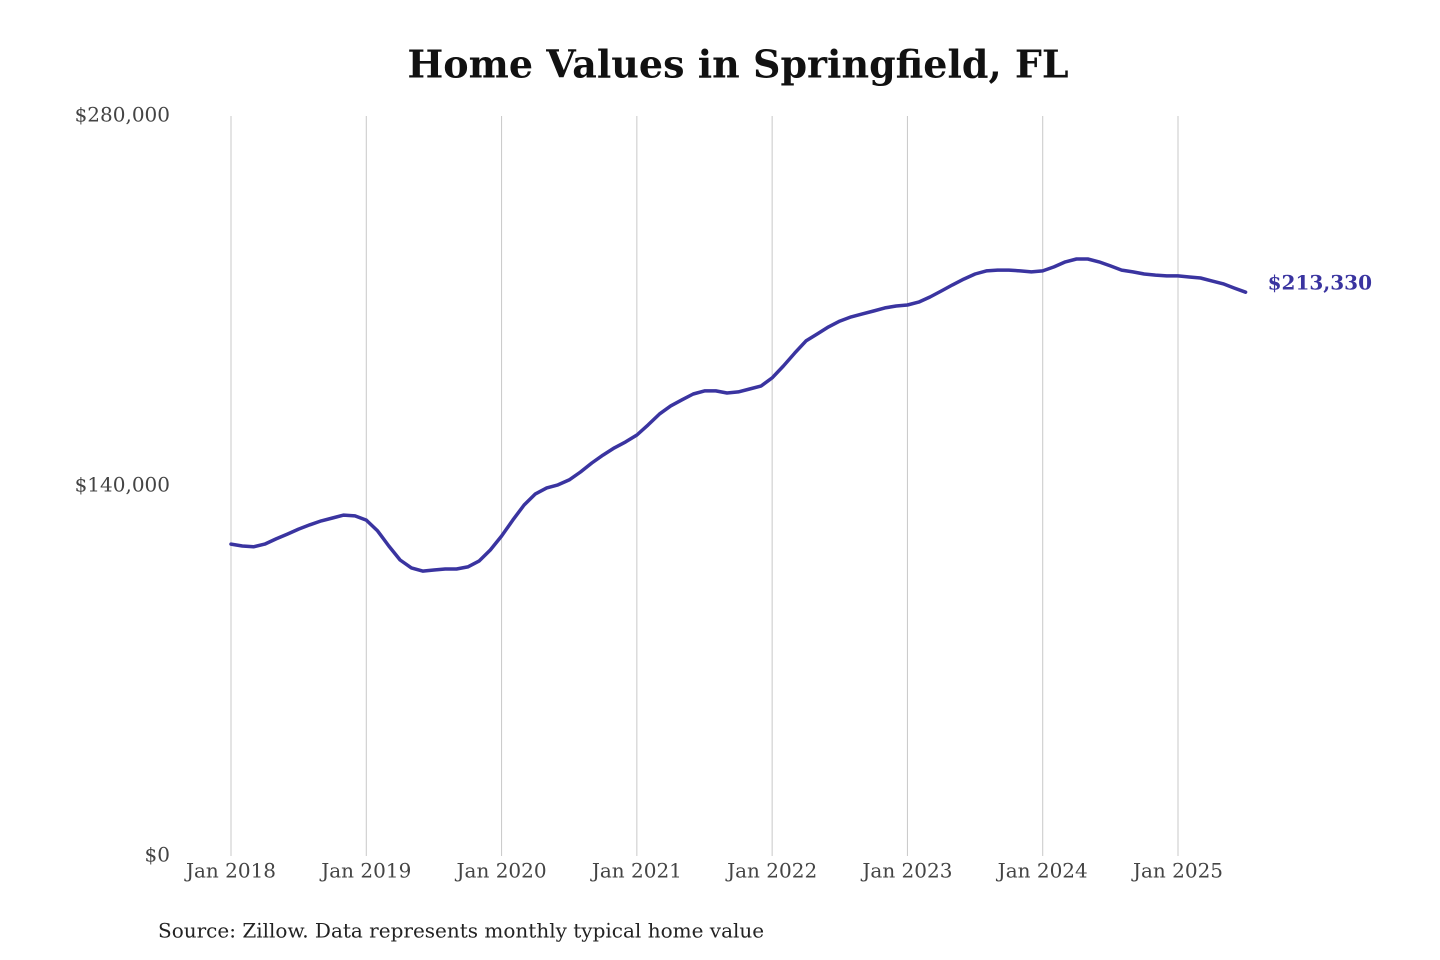 This screenshot has width=1440, height=960. What do you see at coordinates (365, 871) in the screenshot?
I see `x-tick-label: Jan 2019` at bounding box center [365, 871].